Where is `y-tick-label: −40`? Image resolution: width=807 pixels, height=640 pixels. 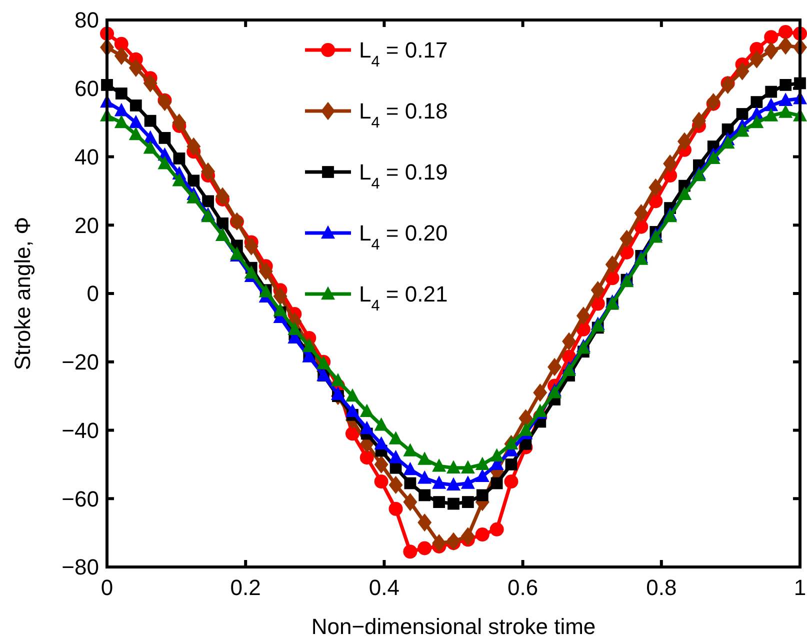
y-tick-label: −40 is located at coordinates (80, 430).